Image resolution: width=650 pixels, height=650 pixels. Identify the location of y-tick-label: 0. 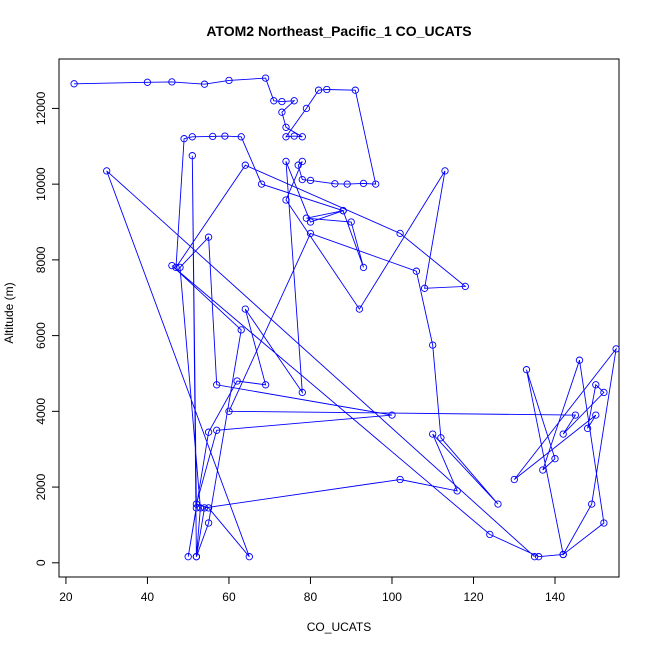
(41, 562).